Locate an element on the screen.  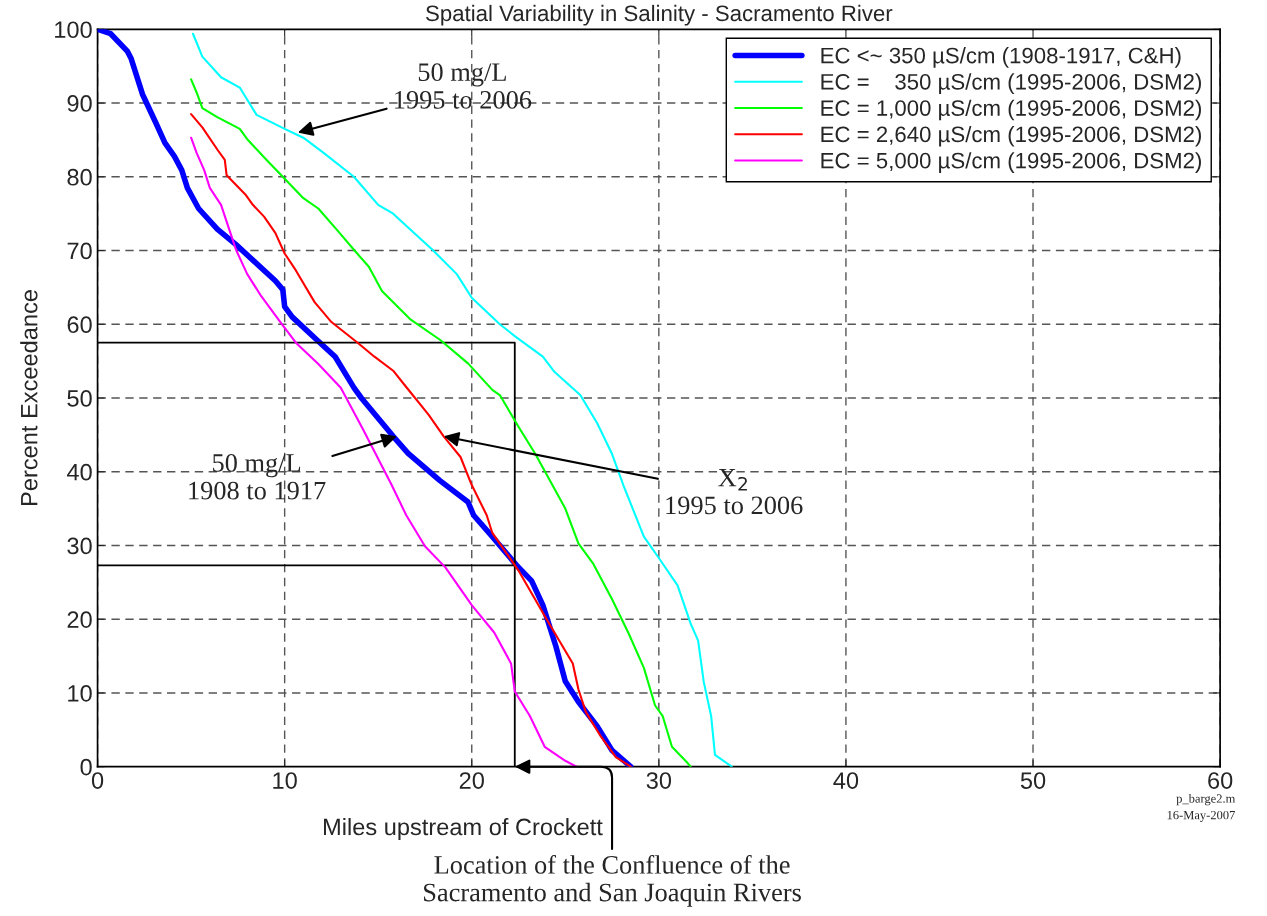
x-tick-label: 50 is located at coordinates (1033, 780).